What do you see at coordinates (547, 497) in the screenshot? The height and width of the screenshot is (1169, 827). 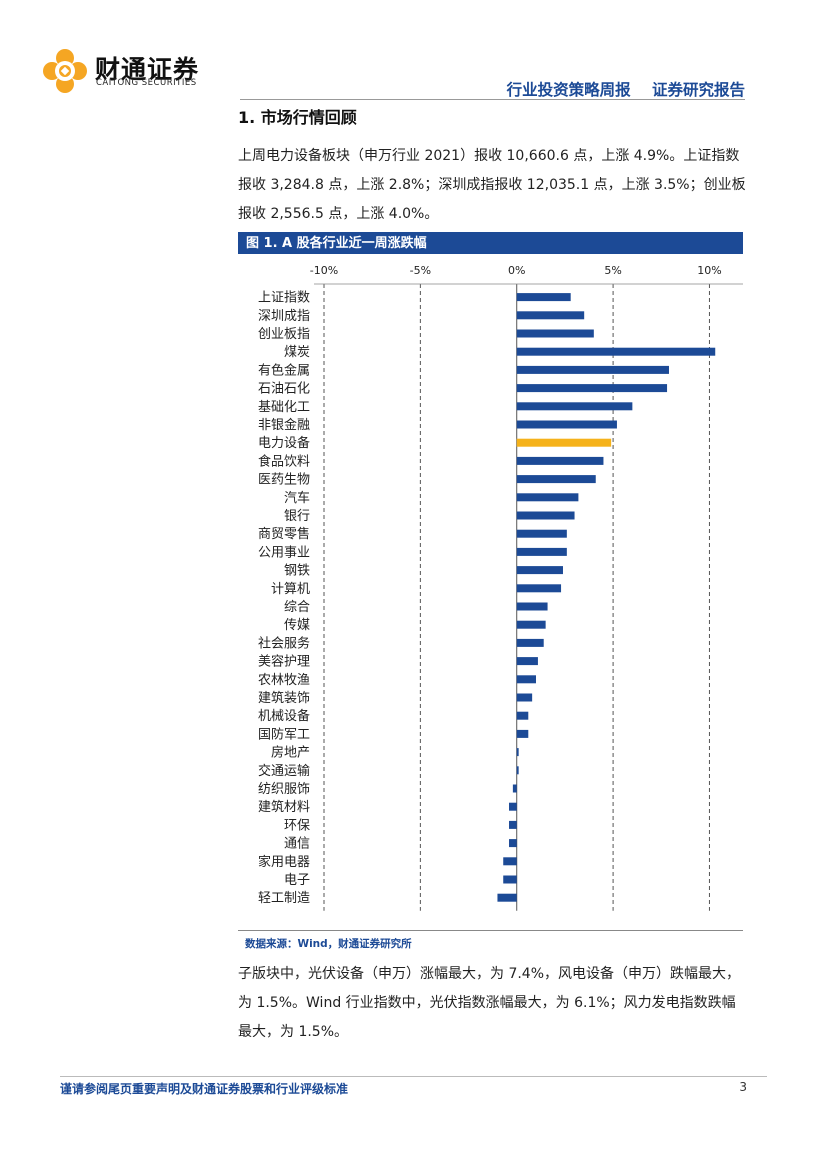 I see `bar-汽车` at bounding box center [547, 497].